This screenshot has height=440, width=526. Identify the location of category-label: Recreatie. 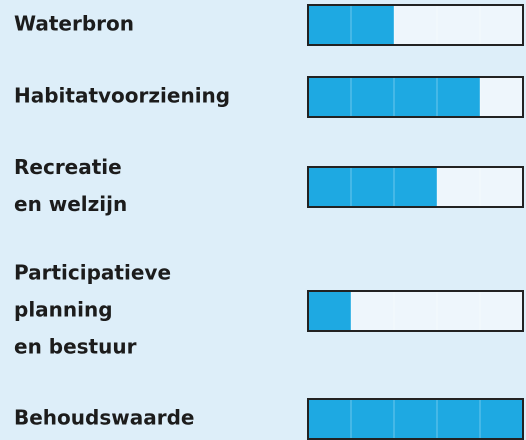
(68, 167).